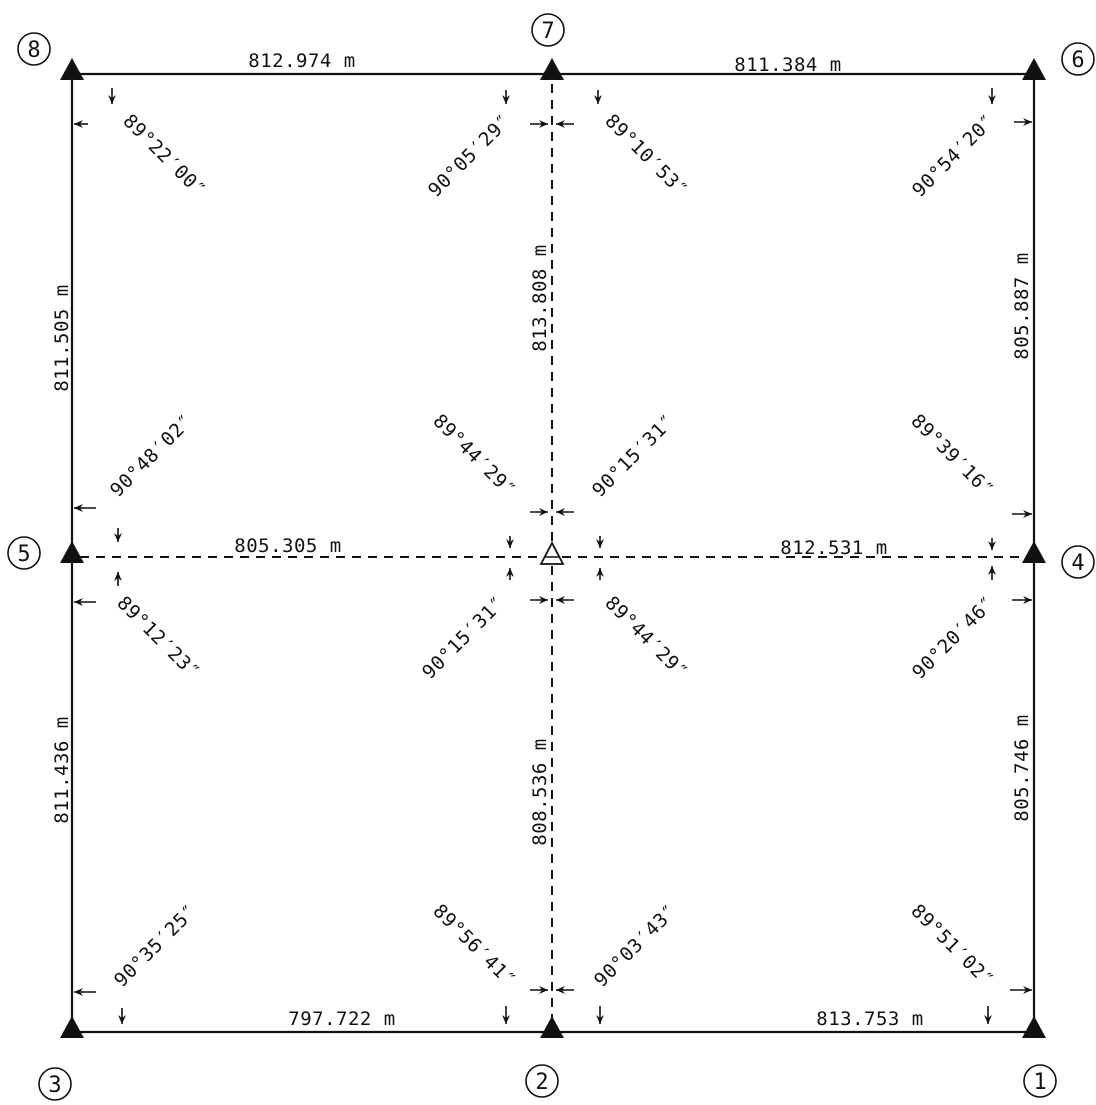 The width and height of the screenshot is (1096, 1105). I want to click on angle-label-4-bottom: 90°20′46″, so click(954, 638).